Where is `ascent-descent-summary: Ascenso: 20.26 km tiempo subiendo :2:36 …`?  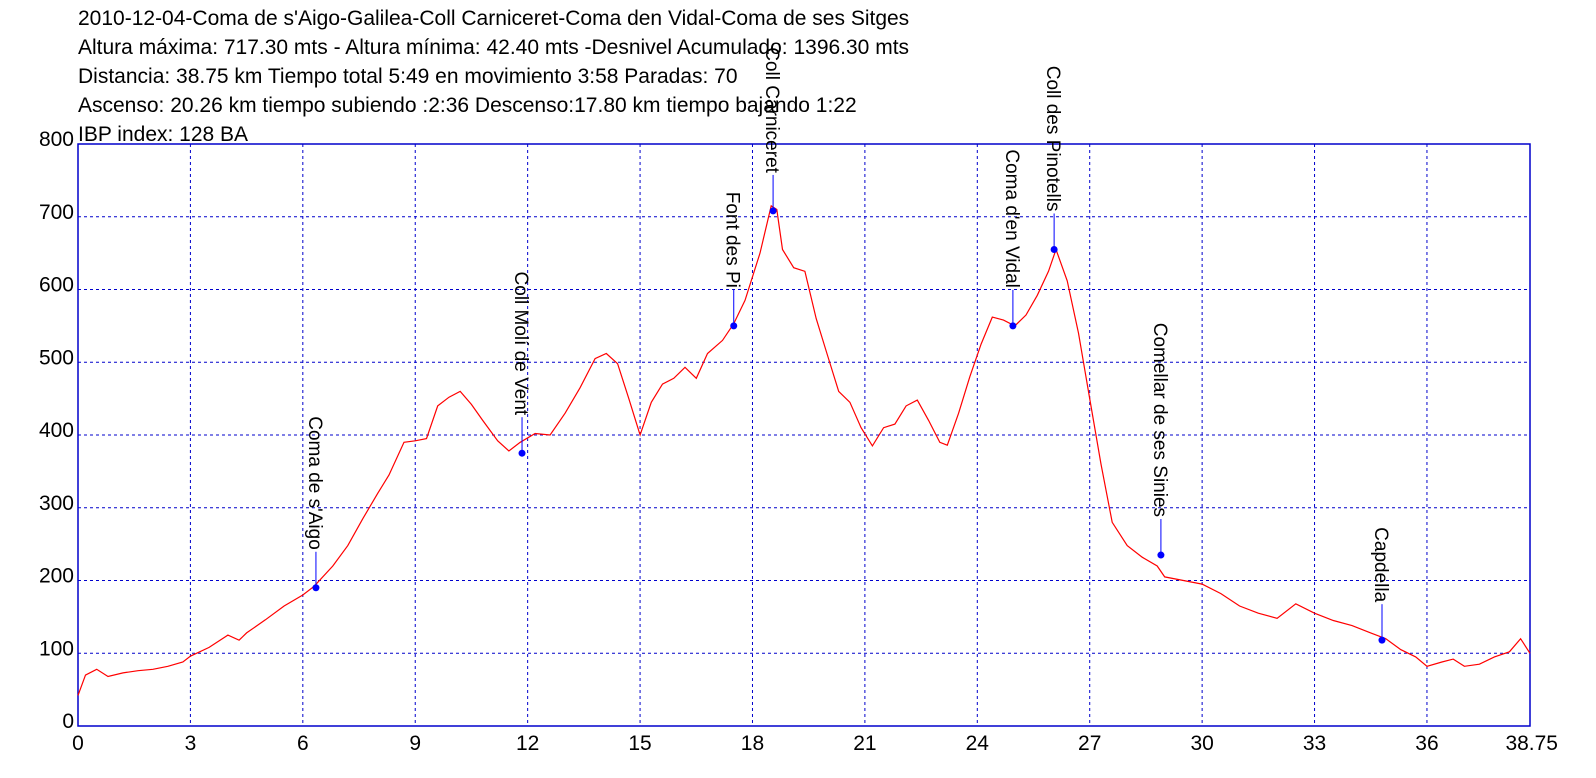 ascent-descent-summary: Ascenso: 20.26 km tiempo subiendo :2:36 … is located at coordinates (467, 105).